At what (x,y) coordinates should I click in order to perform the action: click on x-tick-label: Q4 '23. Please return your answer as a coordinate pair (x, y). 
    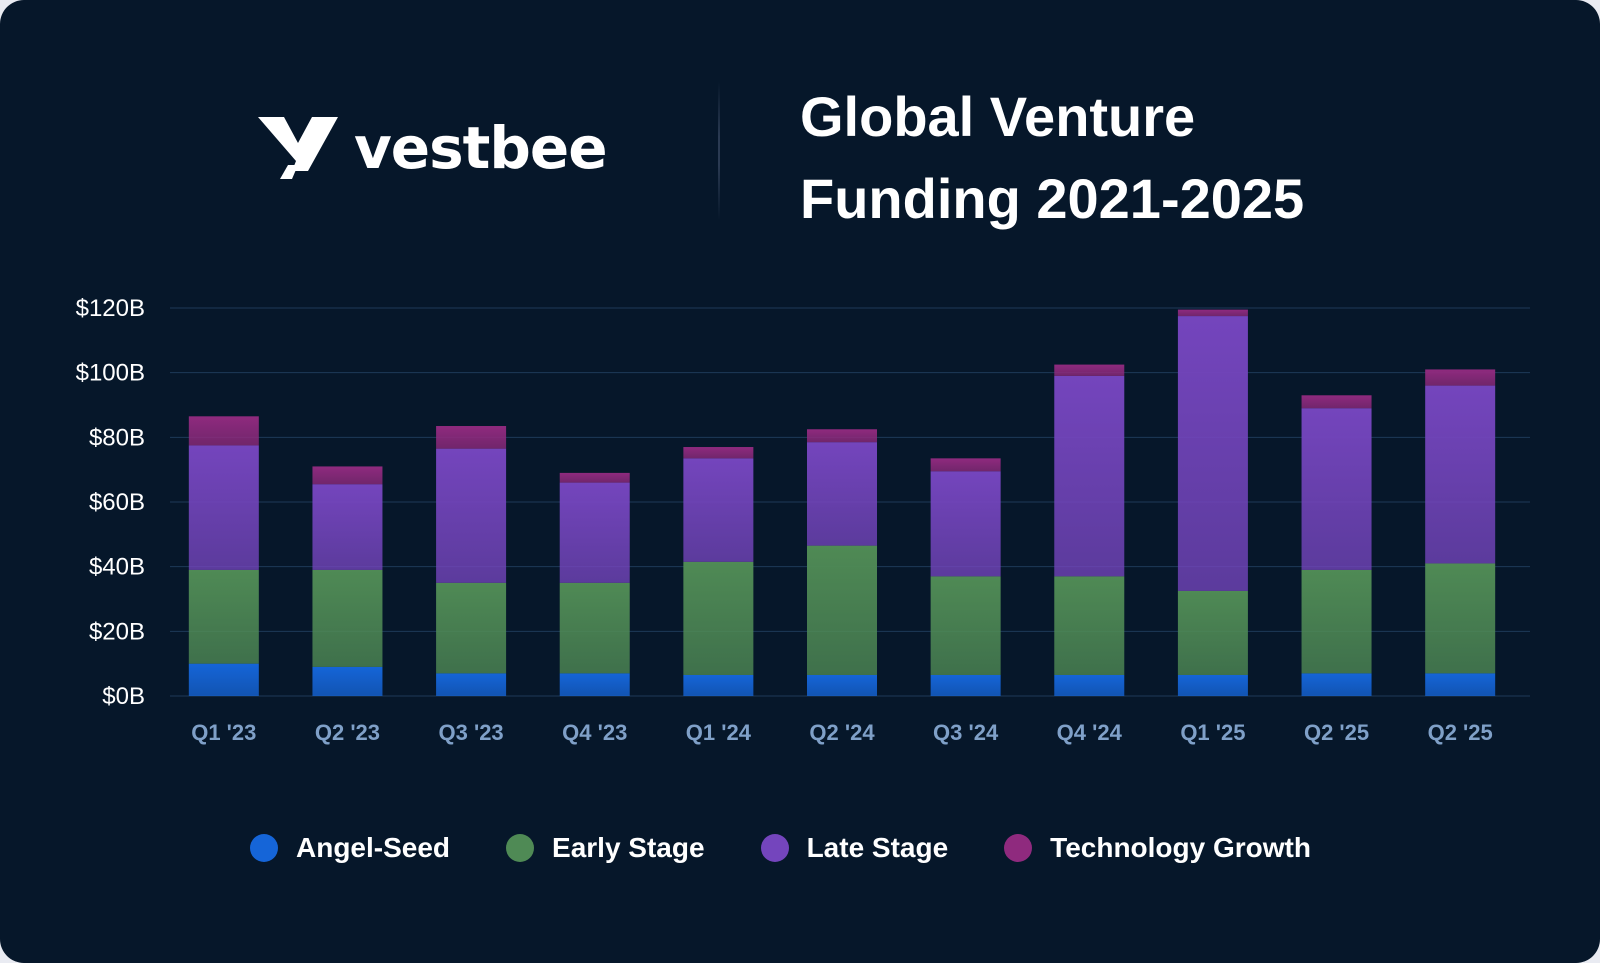
    Looking at the image, I should click on (594, 732).